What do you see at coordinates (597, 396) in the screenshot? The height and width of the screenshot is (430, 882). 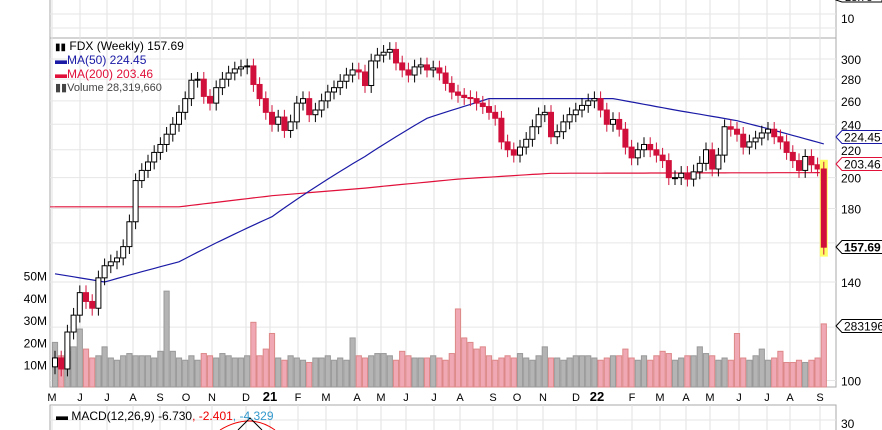 I see `x-tick-label: 22` at bounding box center [597, 396].